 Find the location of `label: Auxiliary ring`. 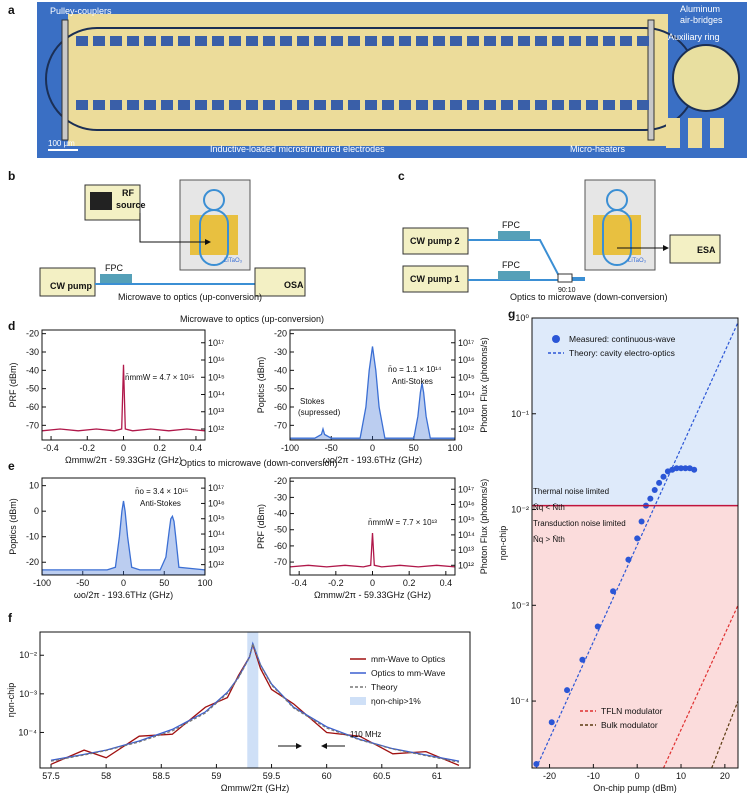

label: Auxiliary ring is located at coordinates (694, 37).